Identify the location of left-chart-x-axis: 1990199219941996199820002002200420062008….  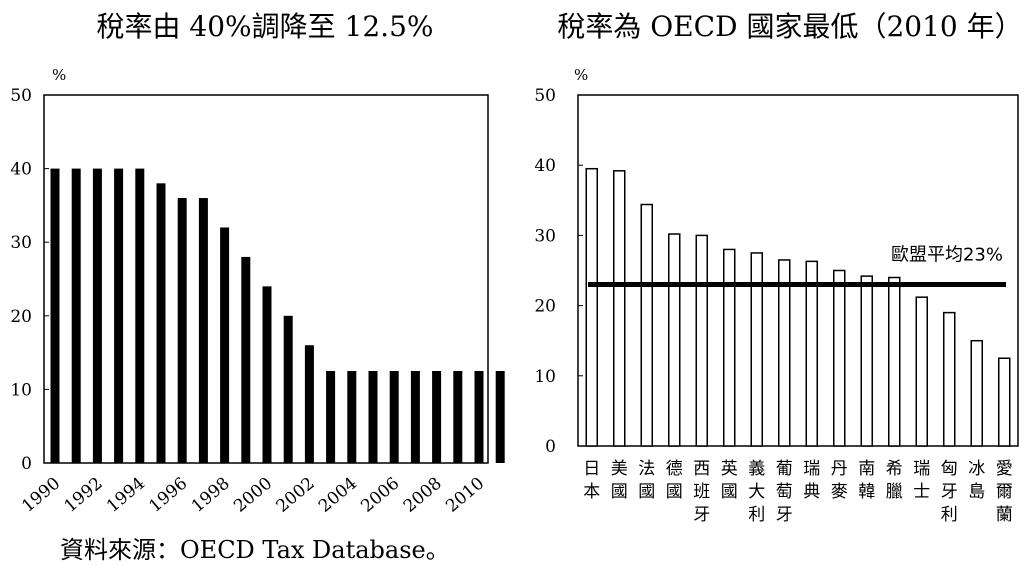
(253, 495).